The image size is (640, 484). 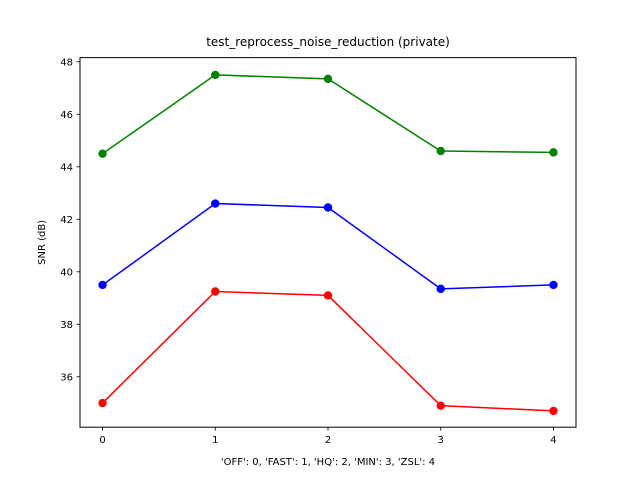 What do you see at coordinates (66, 377) in the screenshot?
I see `y-tick-label: 36` at bounding box center [66, 377].